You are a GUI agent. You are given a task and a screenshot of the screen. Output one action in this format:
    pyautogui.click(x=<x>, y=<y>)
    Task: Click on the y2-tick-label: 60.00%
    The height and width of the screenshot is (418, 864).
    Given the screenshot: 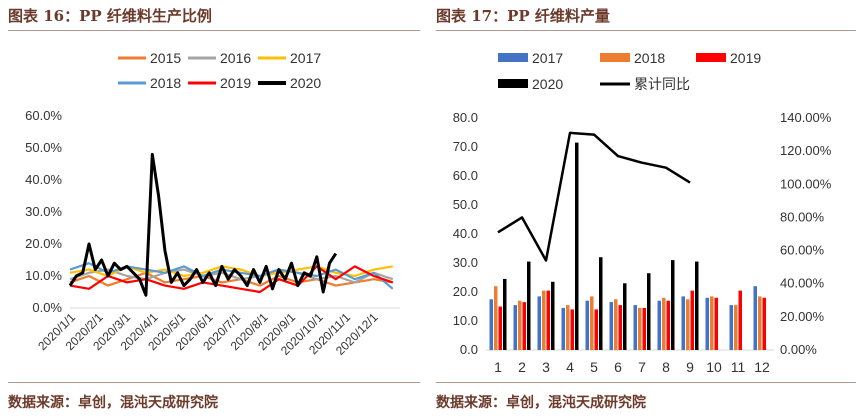 What is the action you would take?
    pyautogui.click(x=802, y=250)
    